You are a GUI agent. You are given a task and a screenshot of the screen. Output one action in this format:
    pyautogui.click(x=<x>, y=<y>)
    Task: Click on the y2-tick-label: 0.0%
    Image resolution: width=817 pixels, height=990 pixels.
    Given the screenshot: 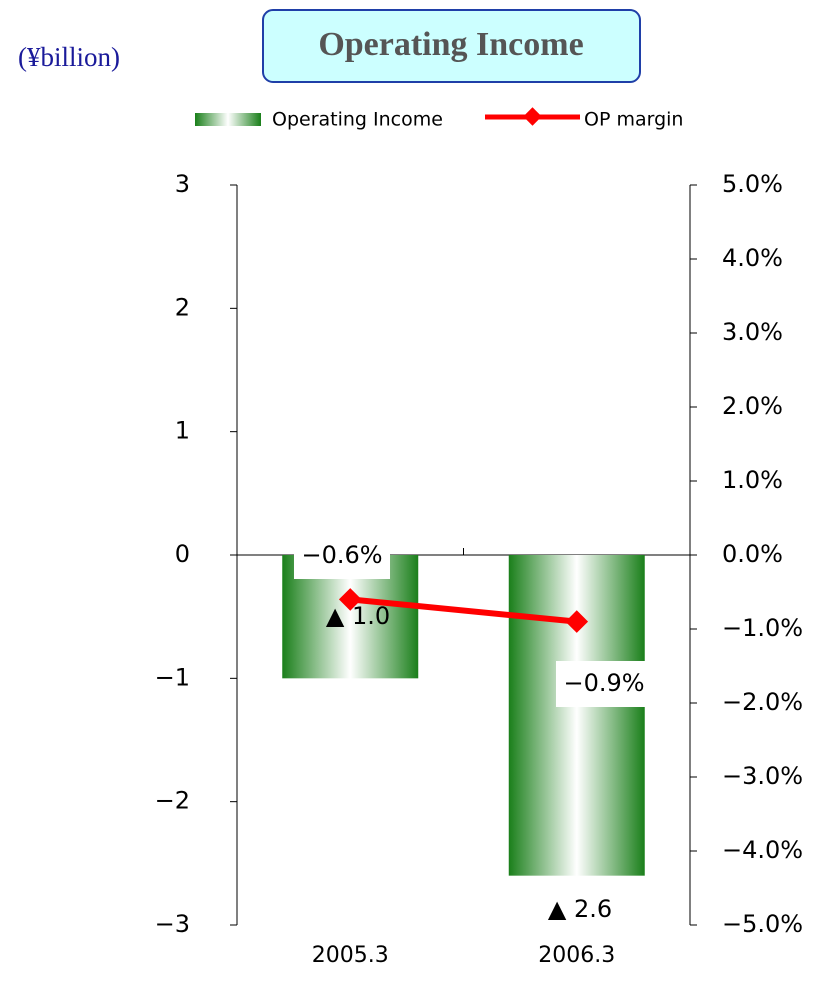 What is the action you would take?
    pyautogui.click(x=752, y=554)
    